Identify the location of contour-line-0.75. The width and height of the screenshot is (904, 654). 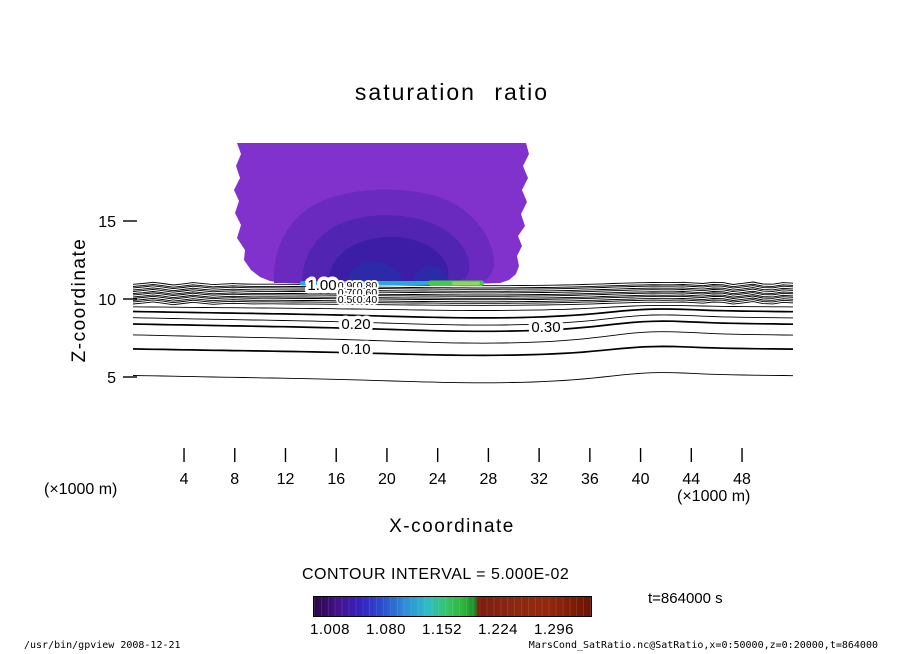
(463, 291).